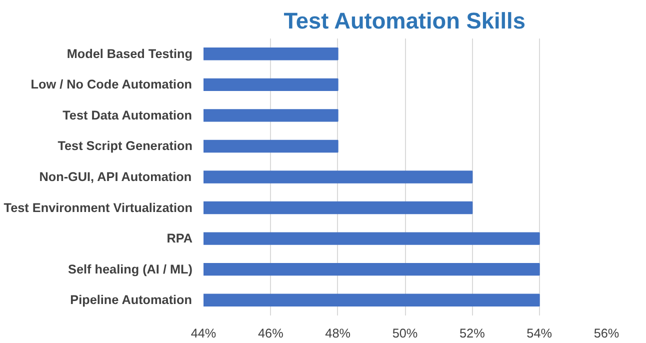  What do you see at coordinates (405, 21) in the screenshot?
I see `chart-title: Test Automation Skills` at bounding box center [405, 21].